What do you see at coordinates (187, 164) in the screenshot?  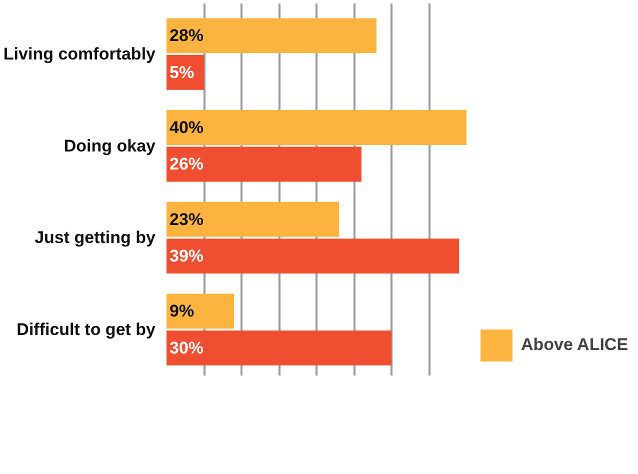 I see `data-label: 26%` at bounding box center [187, 164].